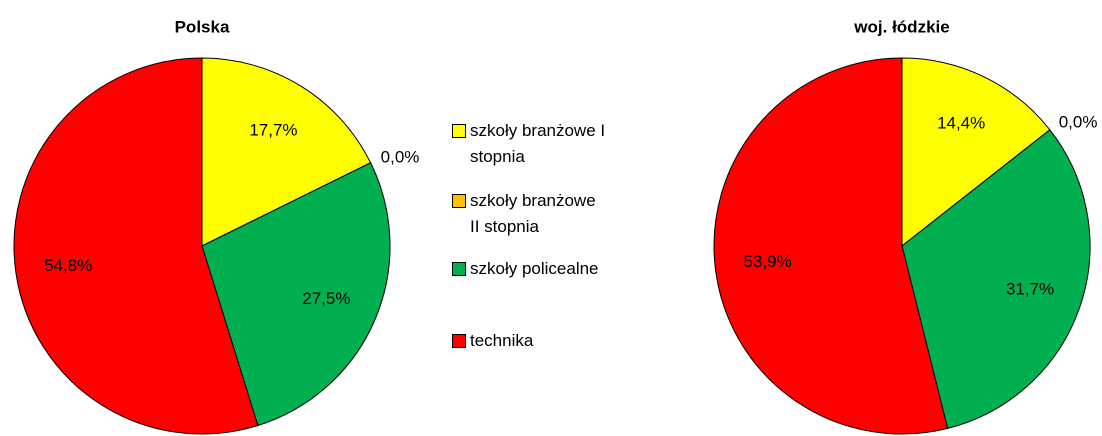 Image resolution: width=1102 pixels, height=436 pixels. What do you see at coordinates (502, 340) in the screenshot?
I see `legend-label: technika` at bounding box center [502, 340].